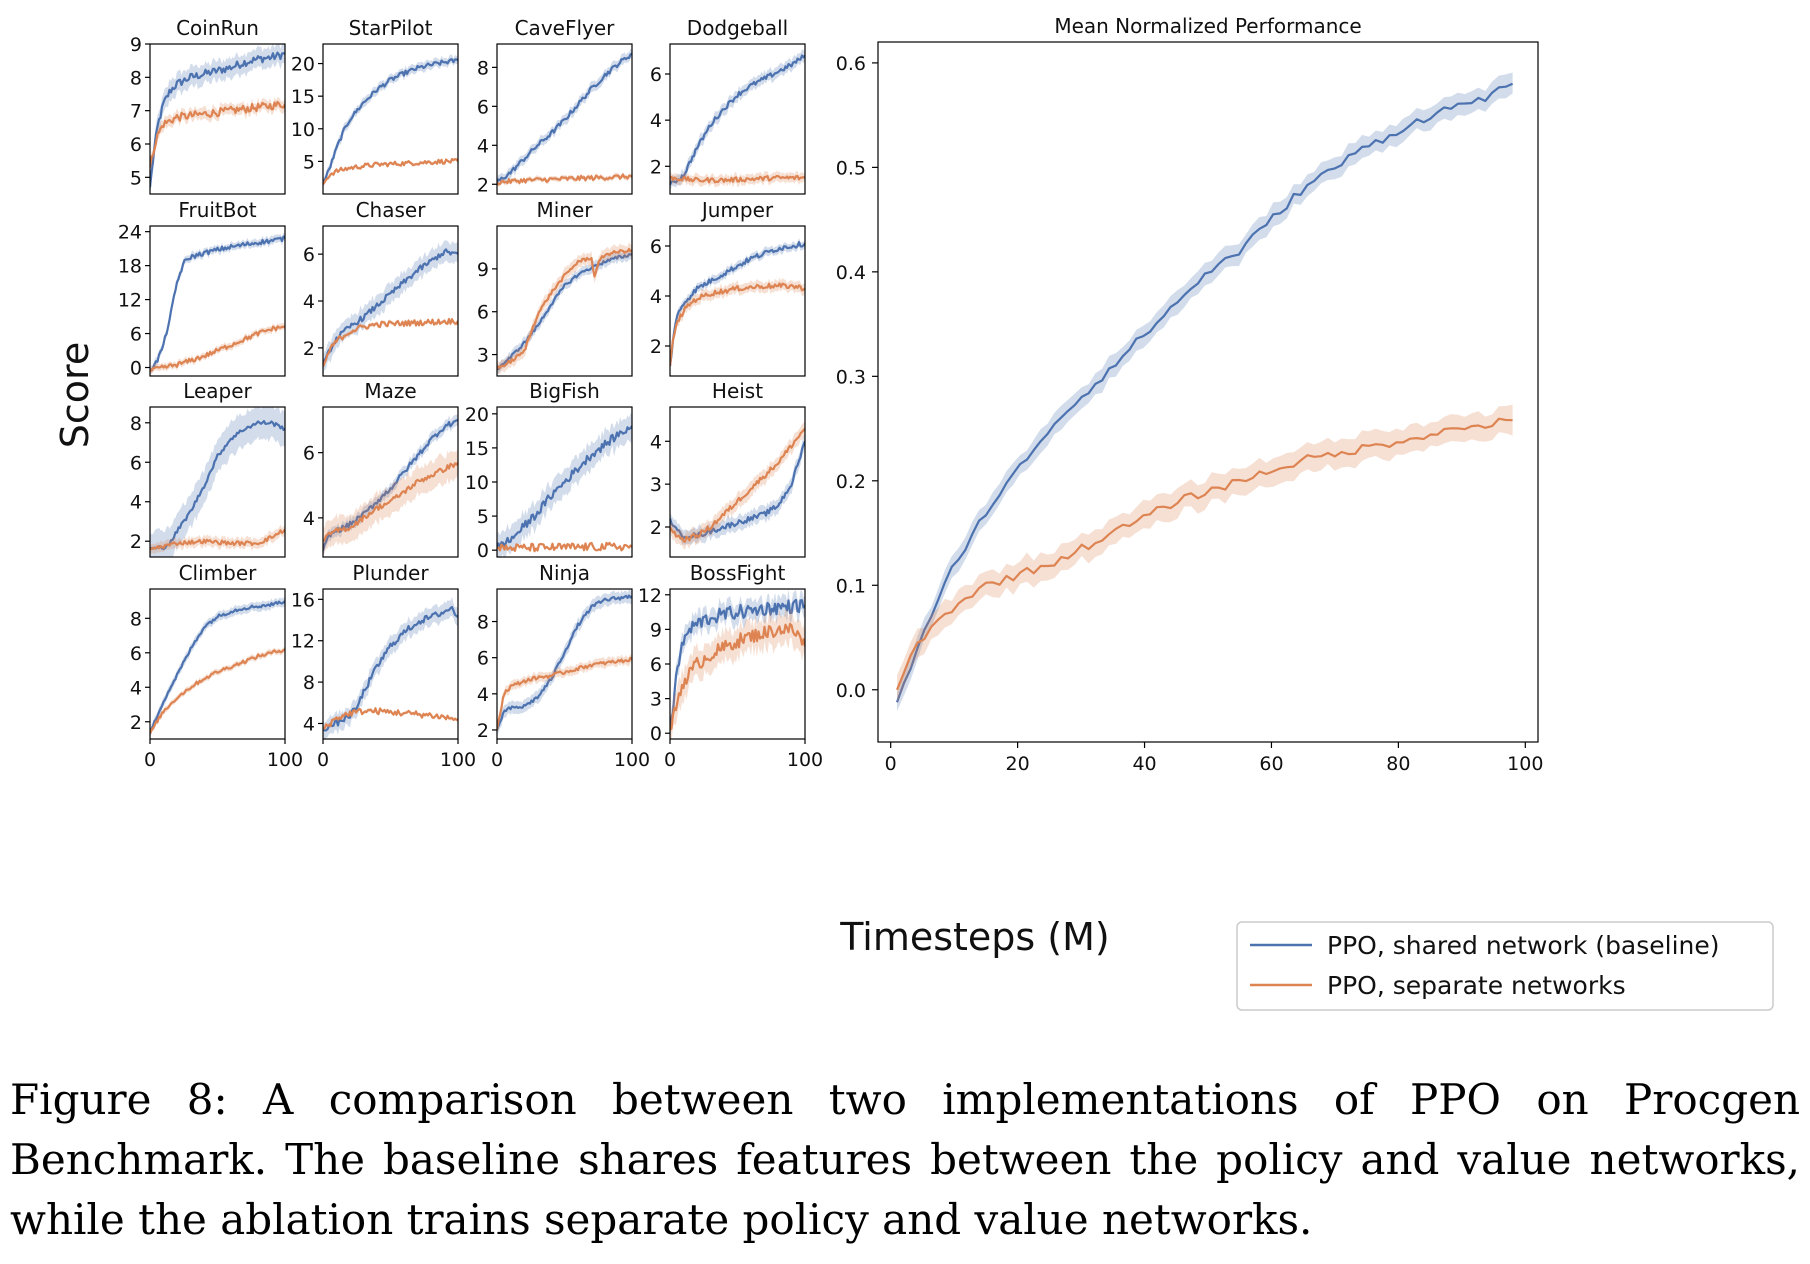  Describe the element at coordinates (217, 135) in the screenshot. I see `panel-coinrun-band-ppo-separate-networks` at that location.